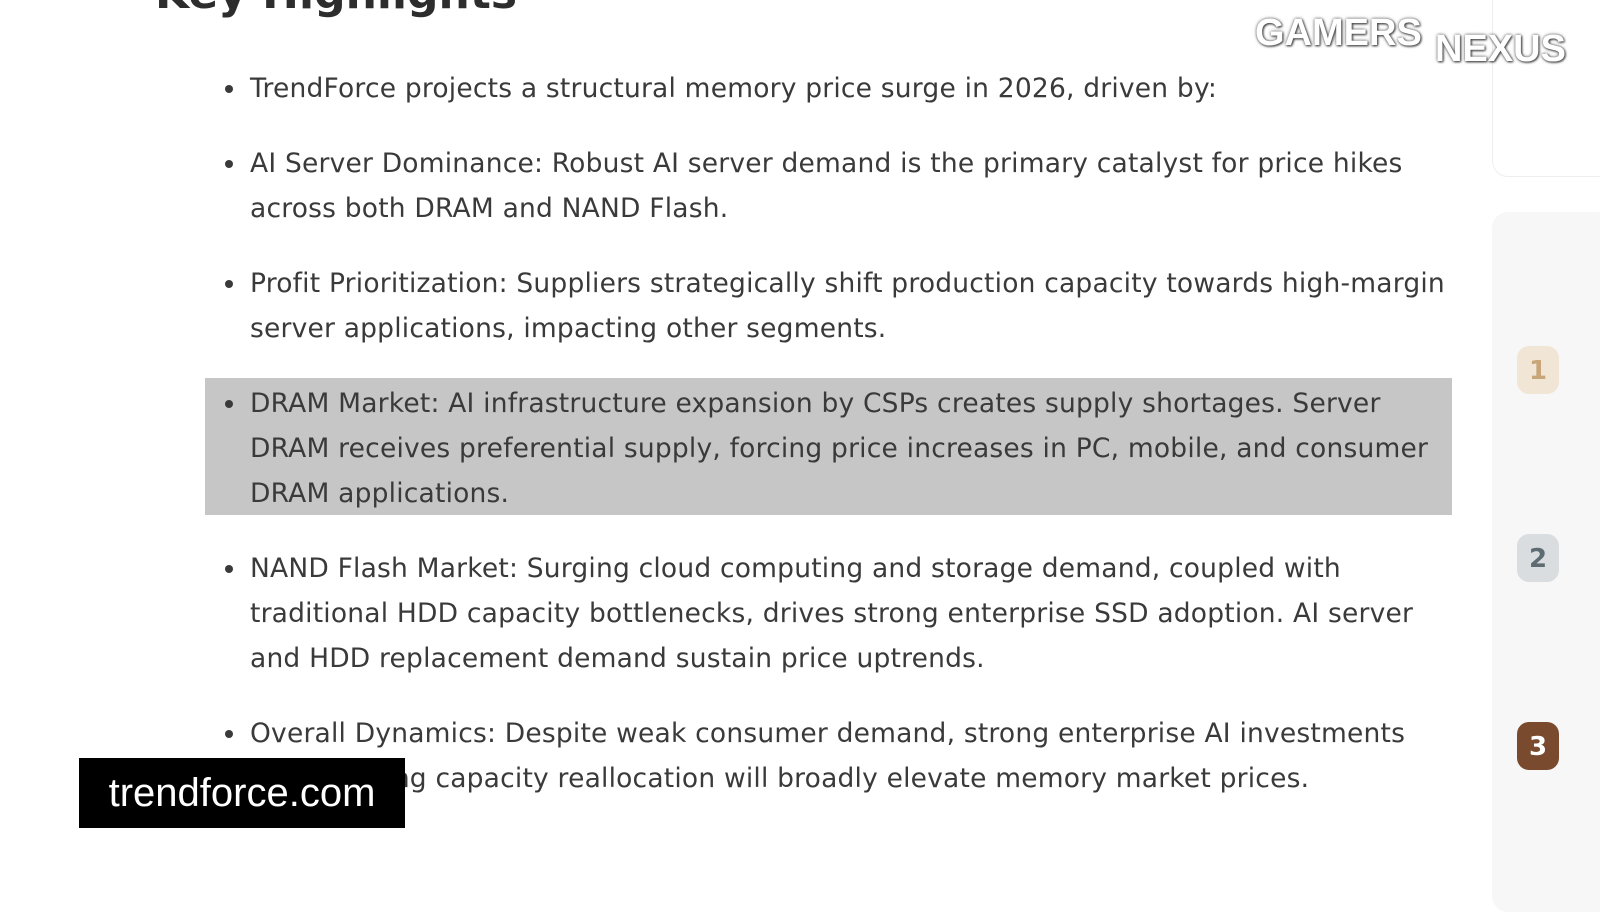  I want to click on sidebar-panel, so click(1546, 88).